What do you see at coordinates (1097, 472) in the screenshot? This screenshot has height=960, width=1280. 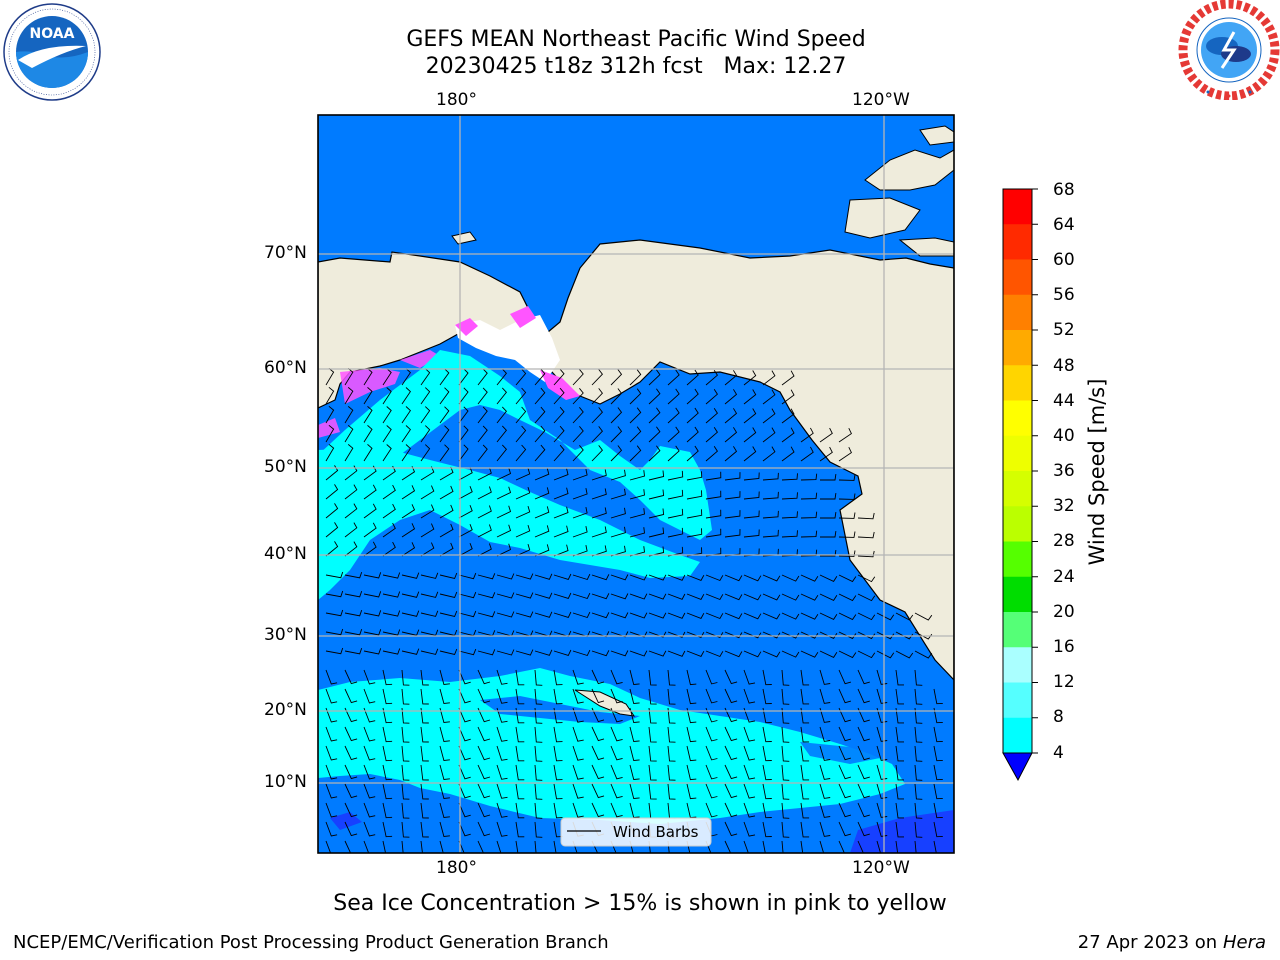 I see `colorbar-label: Wind Speed [m/s]` at bounding box center [1097, 472].